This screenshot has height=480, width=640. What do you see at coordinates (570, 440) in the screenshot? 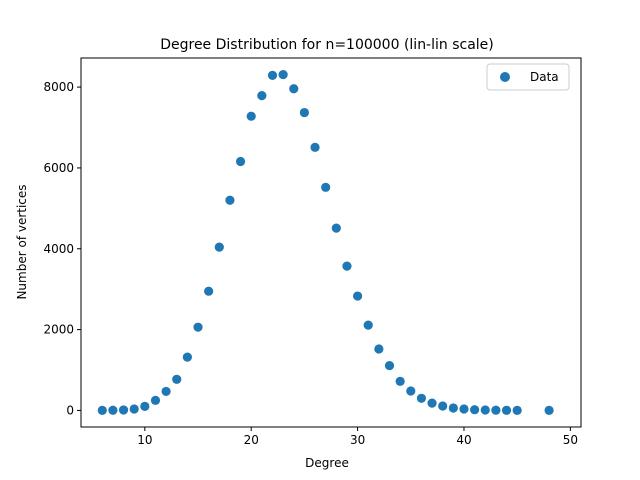
I see `x-tick-label: 50` at bounding box center [570, 440].